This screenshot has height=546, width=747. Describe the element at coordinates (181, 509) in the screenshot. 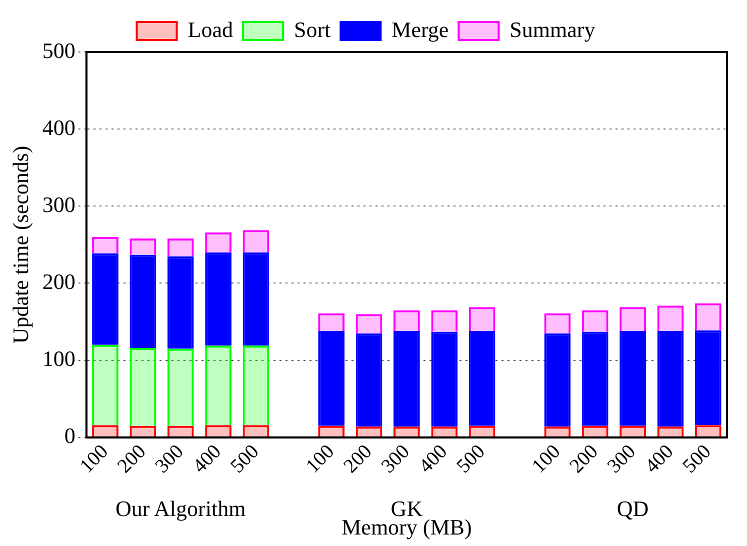

I see `text: Our Algorithm` at that location.